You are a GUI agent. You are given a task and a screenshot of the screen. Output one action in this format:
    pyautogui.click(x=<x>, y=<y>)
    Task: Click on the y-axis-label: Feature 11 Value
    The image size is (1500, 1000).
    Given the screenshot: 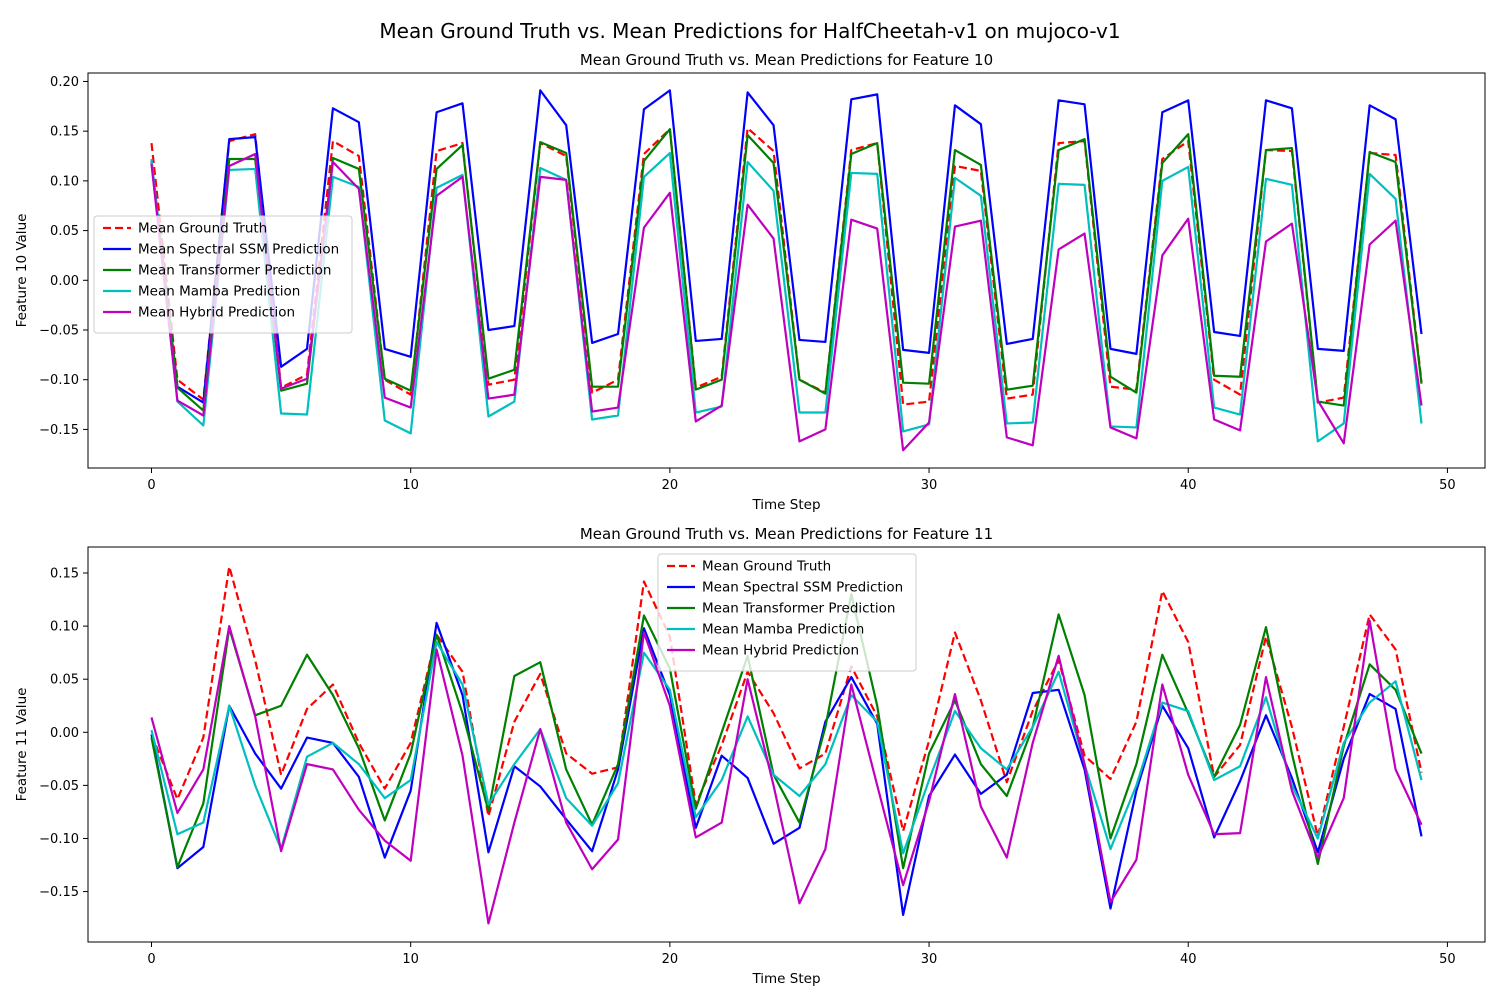 What is the action you would take?
    pyautogui.click(x=22, y=745)
    